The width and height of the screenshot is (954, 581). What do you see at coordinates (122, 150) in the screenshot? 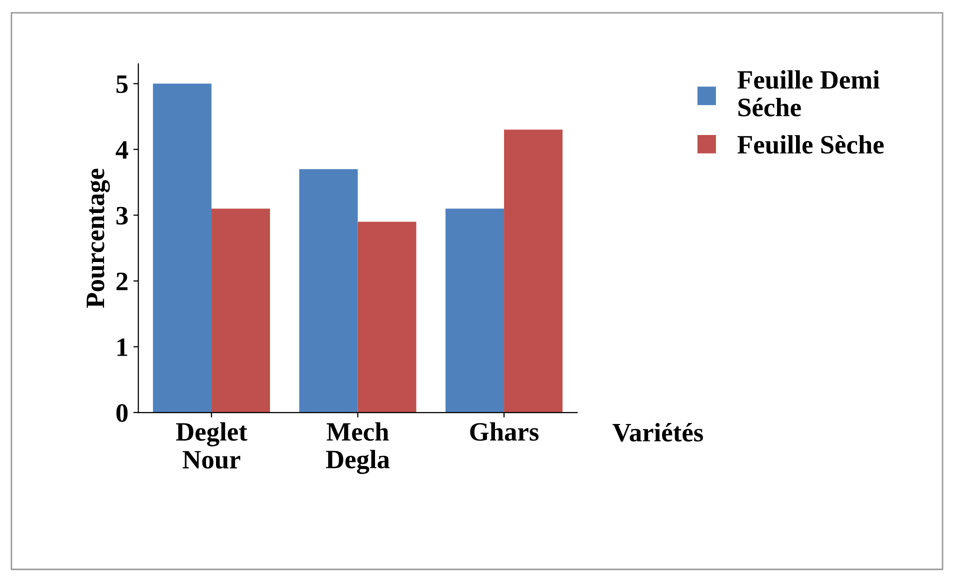
I see `y-tick-label: 4` at bounding box center [122, 150].